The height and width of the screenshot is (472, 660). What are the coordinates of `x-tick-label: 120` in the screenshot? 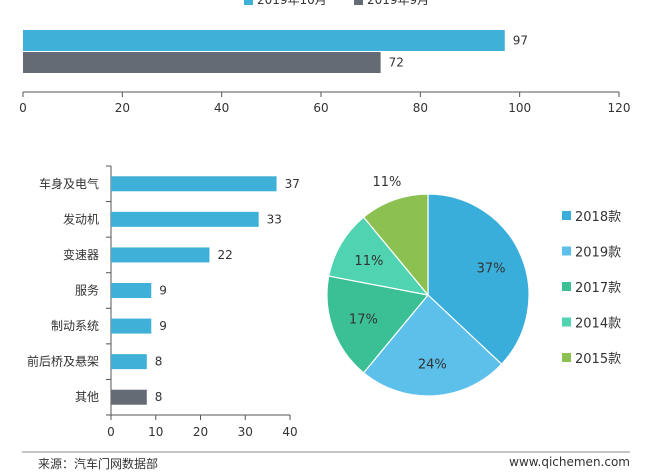 It's located at (619, 108).